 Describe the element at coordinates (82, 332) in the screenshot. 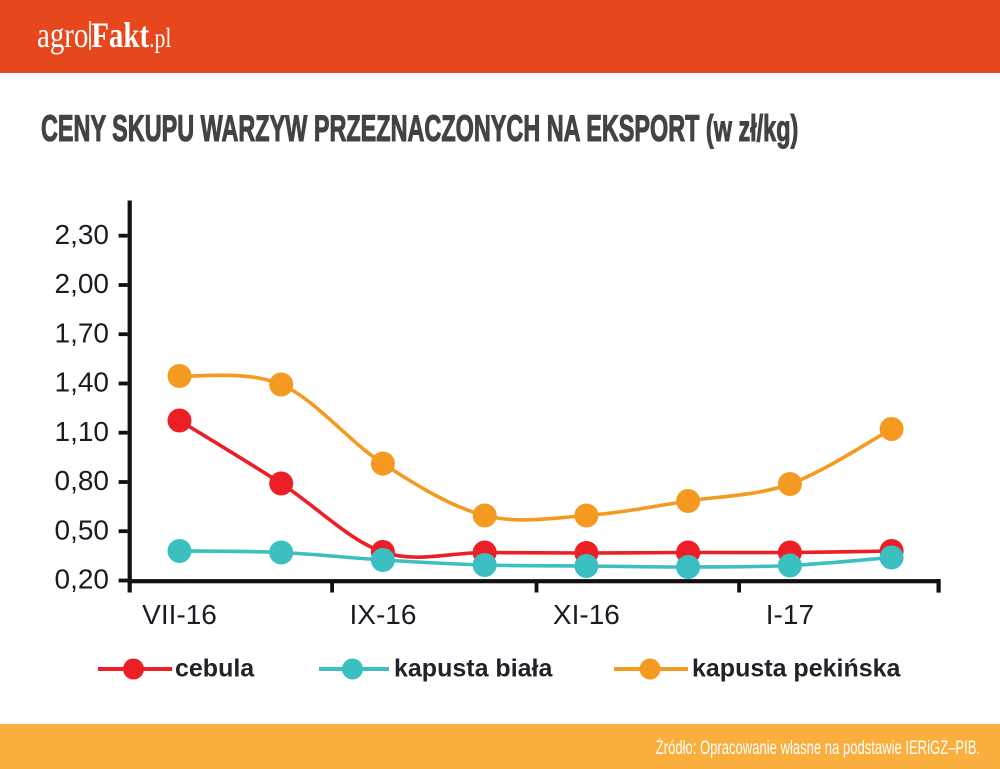

I see `svg-text: 1,70` at that location.